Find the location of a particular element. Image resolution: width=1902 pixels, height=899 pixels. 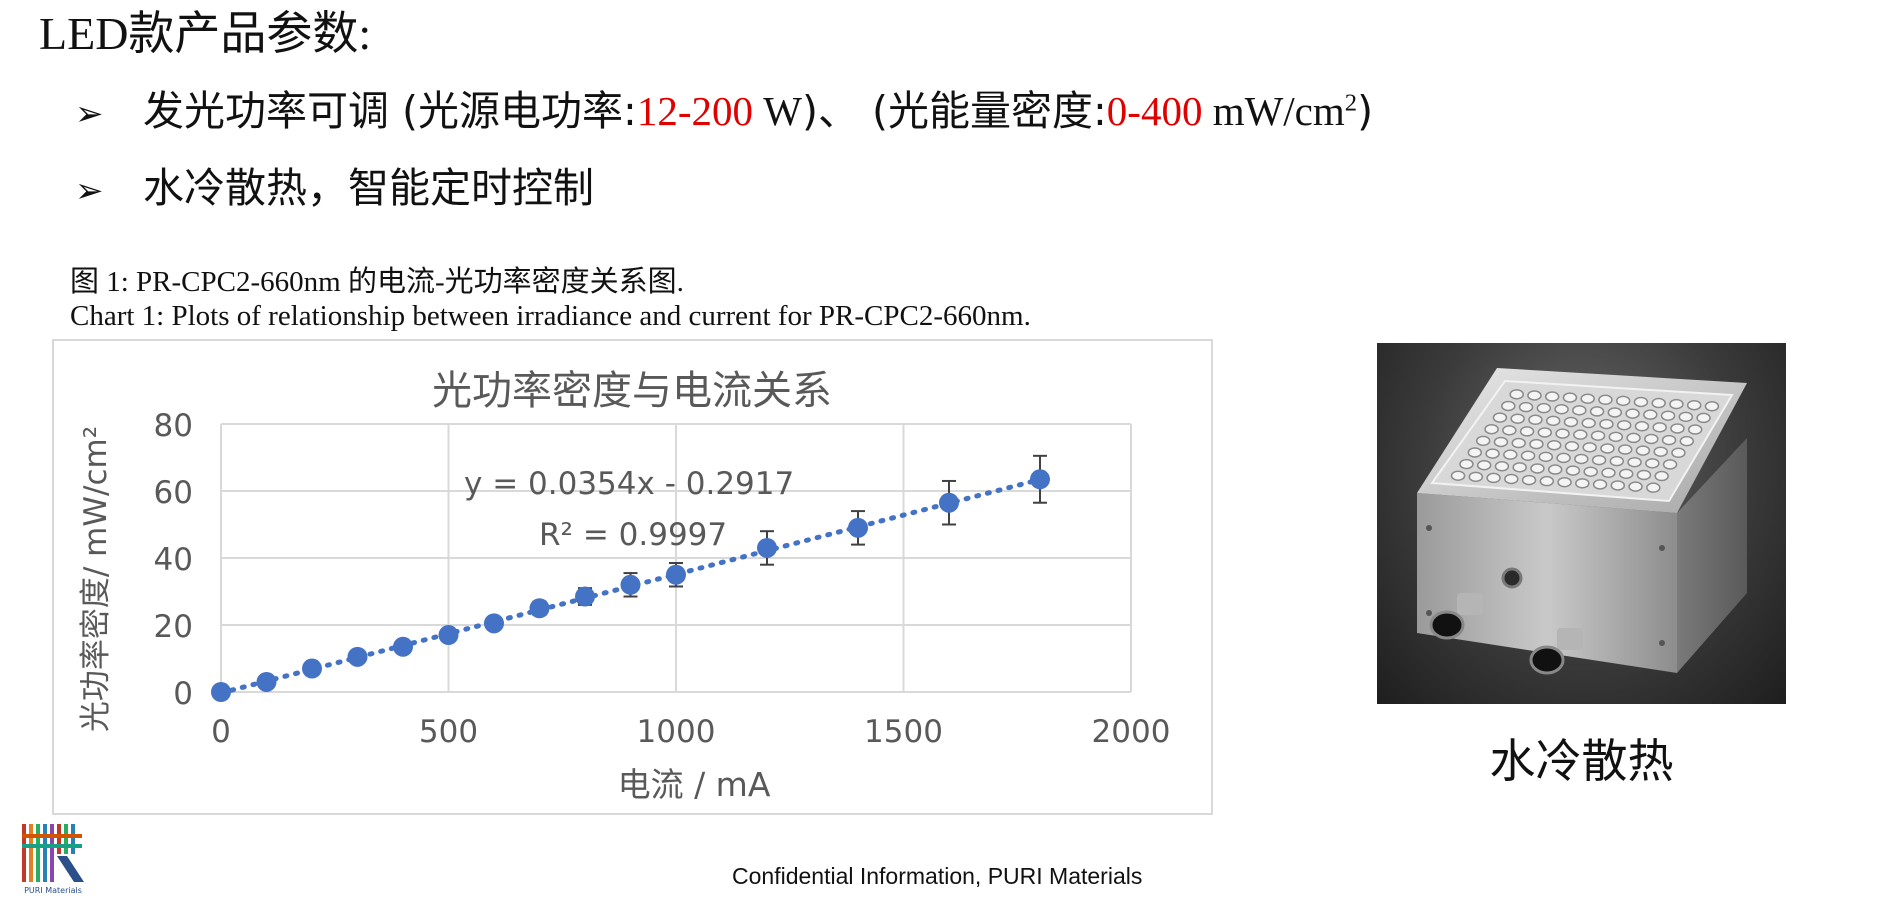

x-tick-label: 500 is located at coordinates (448, 732).